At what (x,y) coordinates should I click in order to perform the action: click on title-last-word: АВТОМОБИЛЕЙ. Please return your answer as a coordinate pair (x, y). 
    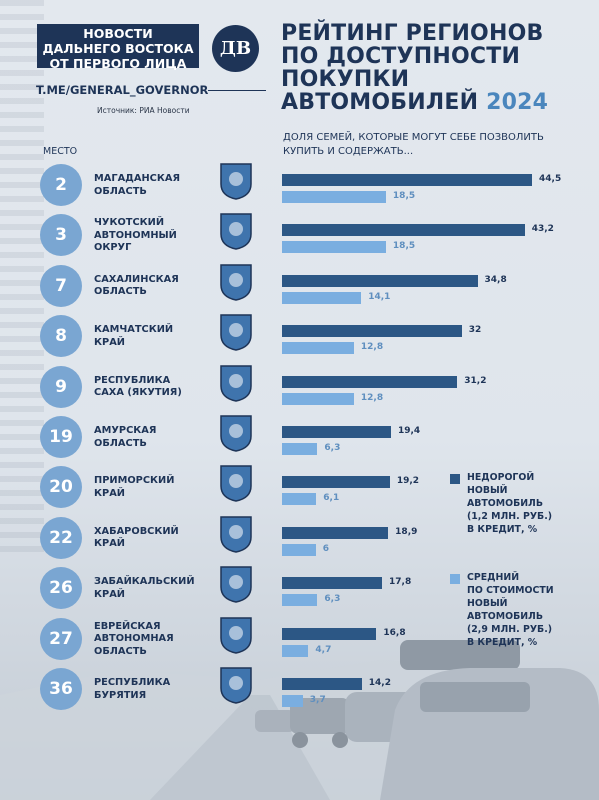
    Looking at the image, I should click on (380, 102).